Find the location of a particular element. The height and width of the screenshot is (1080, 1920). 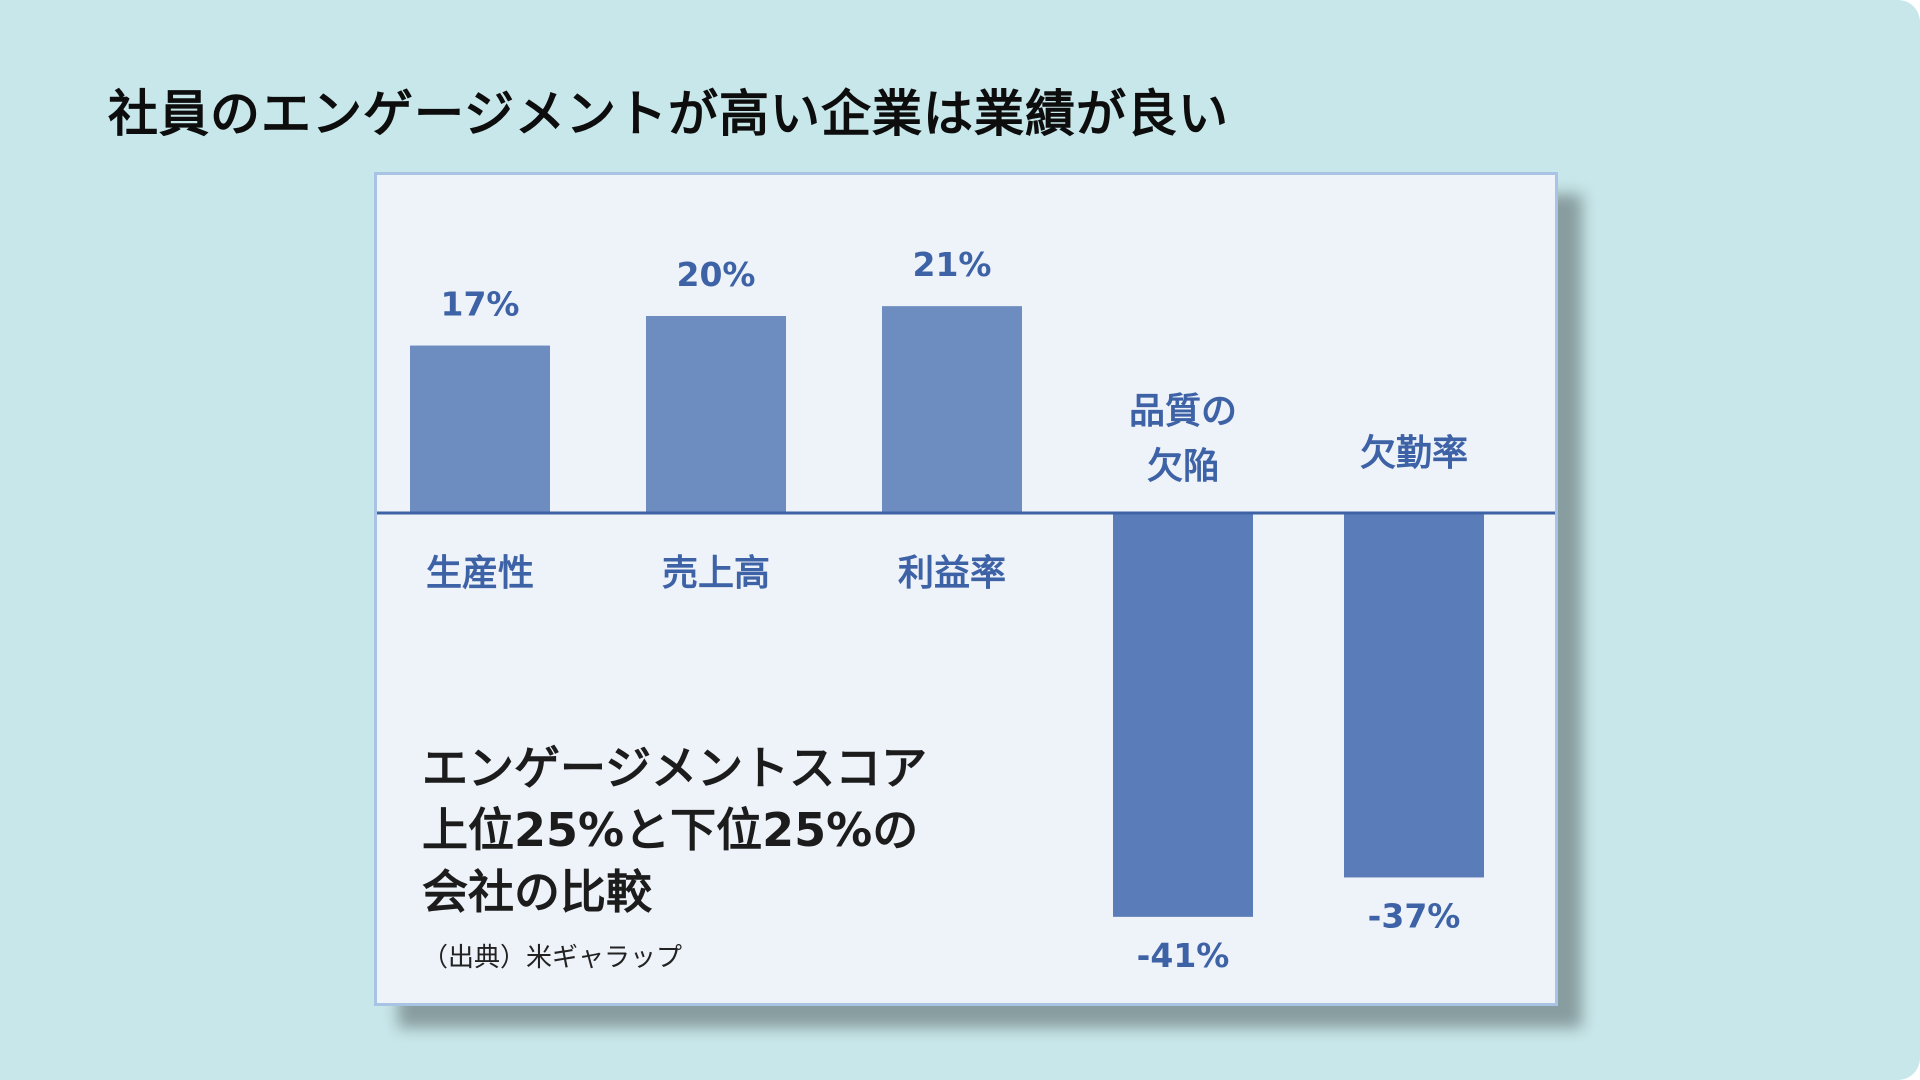

category-label-4-line-1: 品質の is located at coordinates (1183, 411).